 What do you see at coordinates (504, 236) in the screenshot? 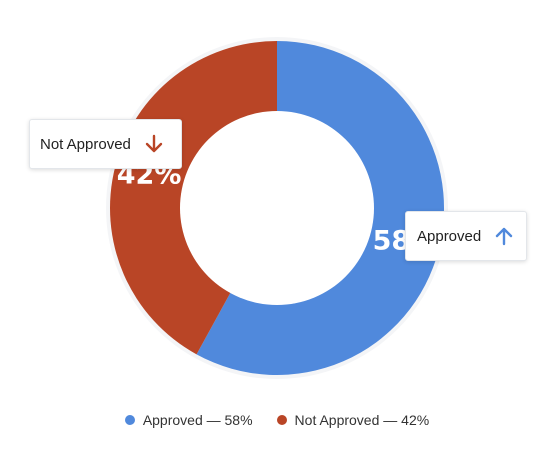
I see `arrow-up-icon` at bounding box center [504, 236].